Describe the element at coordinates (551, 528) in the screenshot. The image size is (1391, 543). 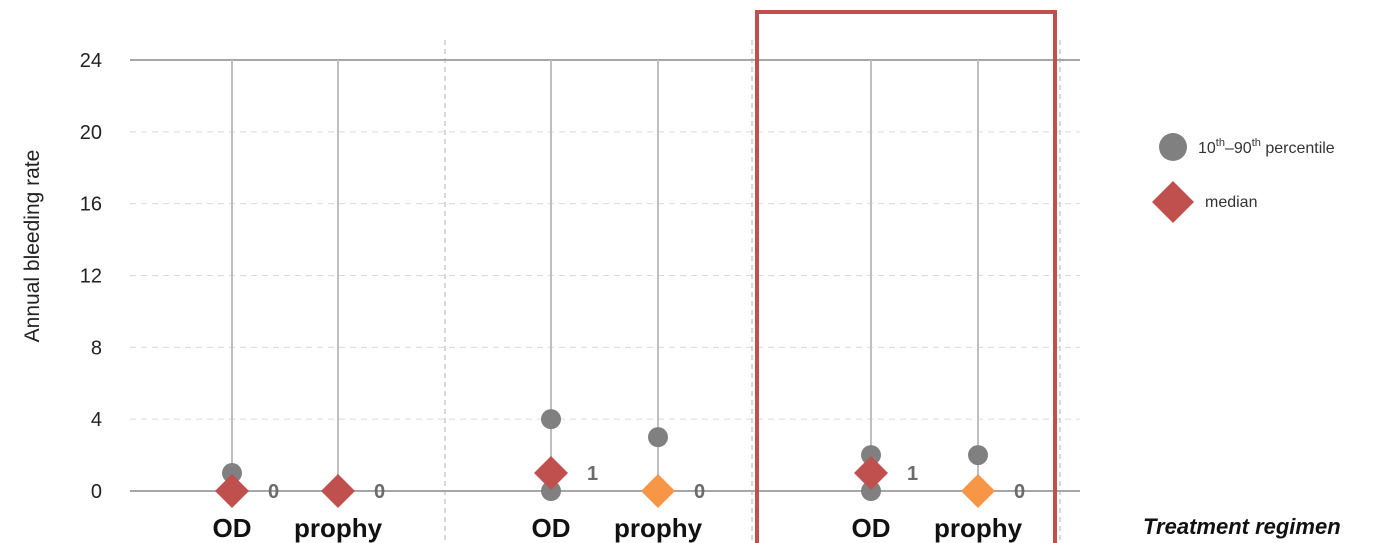
I see `category-label-g2-OD: OD` at that location.